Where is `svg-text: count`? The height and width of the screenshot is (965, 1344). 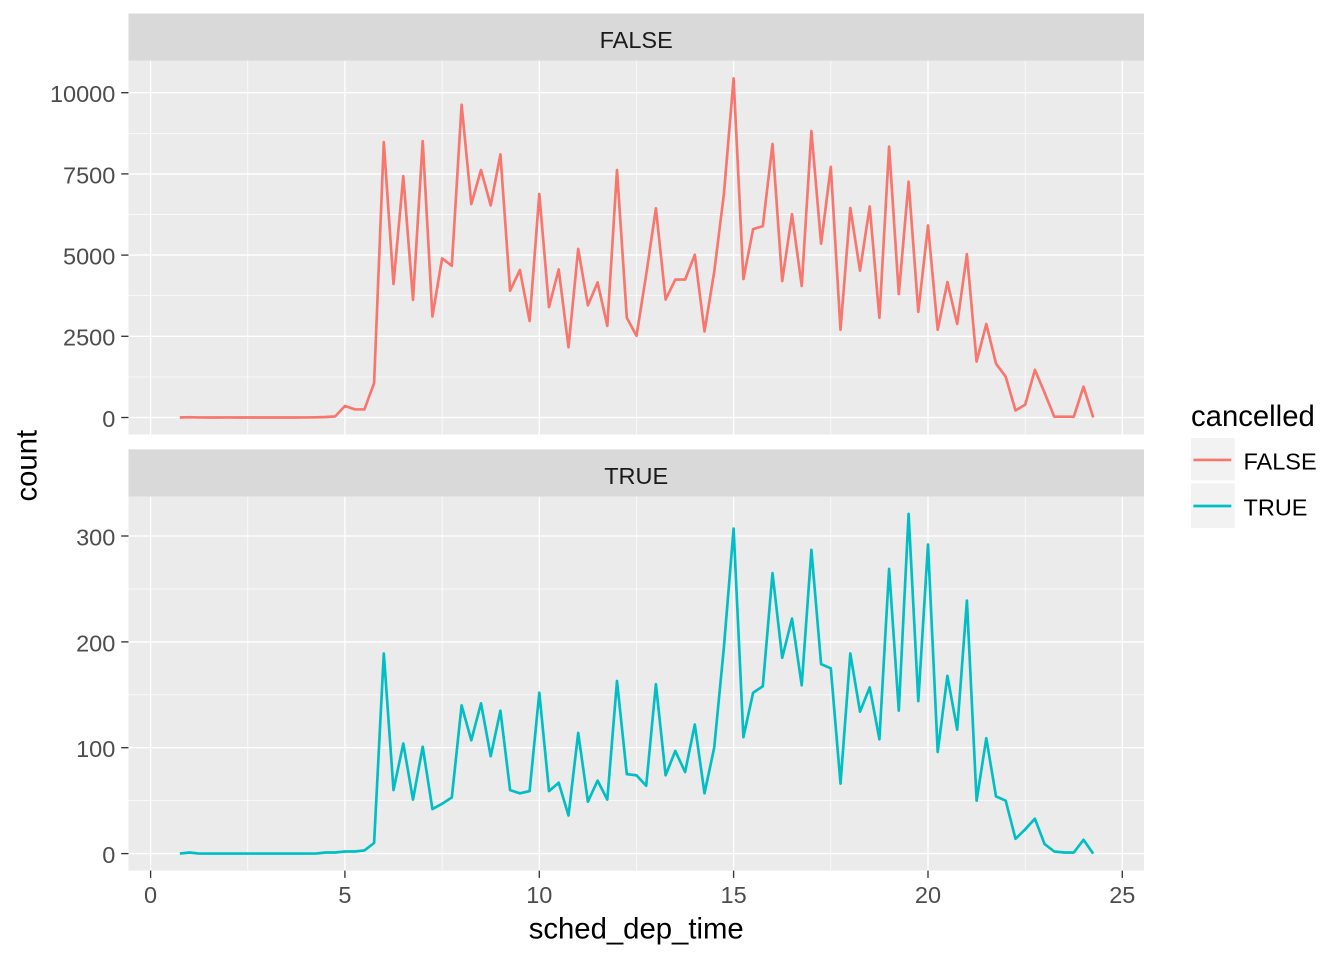 svg-text: count is located at coordinates (27, 466).